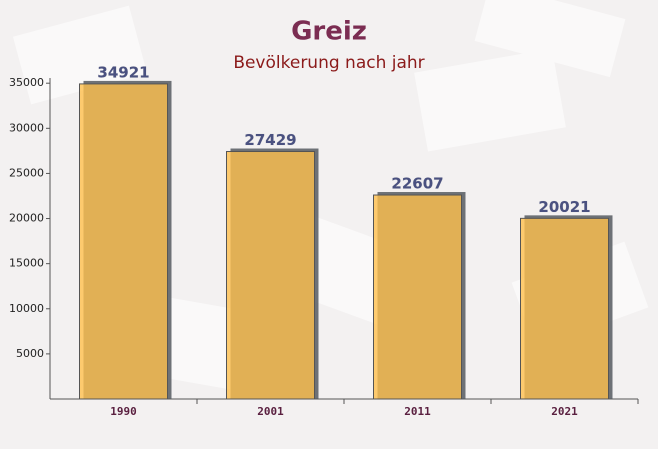 The height and width of the screenshot is (449, 658). I want to click on value-label: 22607, so click(417, 184).